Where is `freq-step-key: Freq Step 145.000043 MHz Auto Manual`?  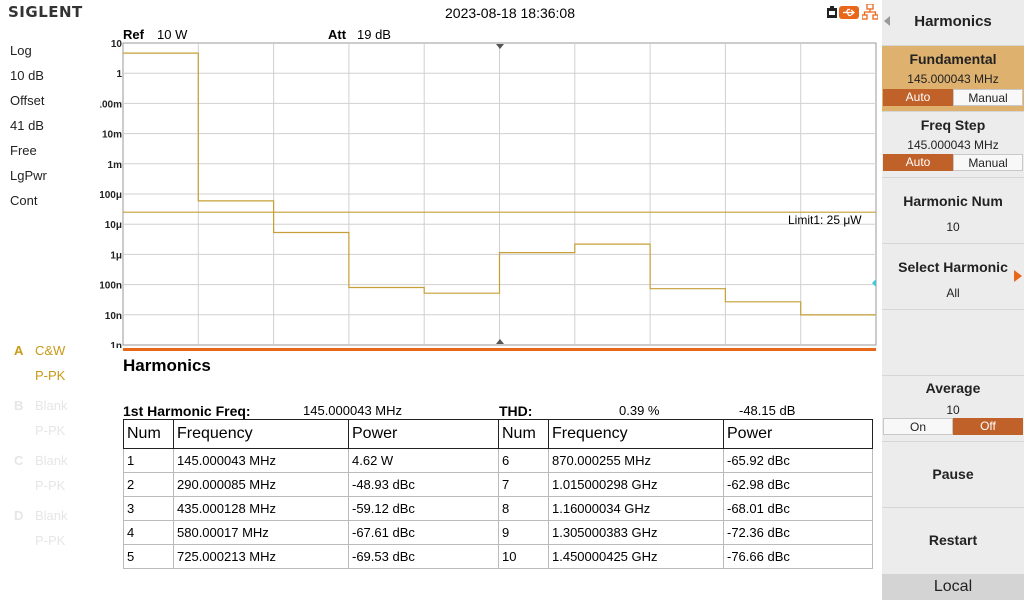 freq-step-key: Freq Step 145.000043 MHz Auto Manual is located at coordinates (953, 144).